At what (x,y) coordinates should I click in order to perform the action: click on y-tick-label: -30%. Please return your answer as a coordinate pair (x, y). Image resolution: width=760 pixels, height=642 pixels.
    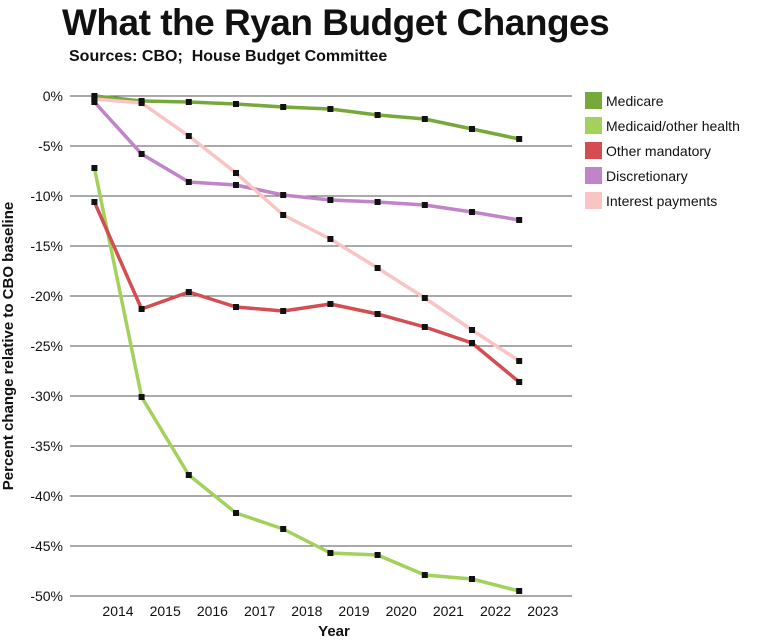
    Looking at the image, I should click on (46, 396).